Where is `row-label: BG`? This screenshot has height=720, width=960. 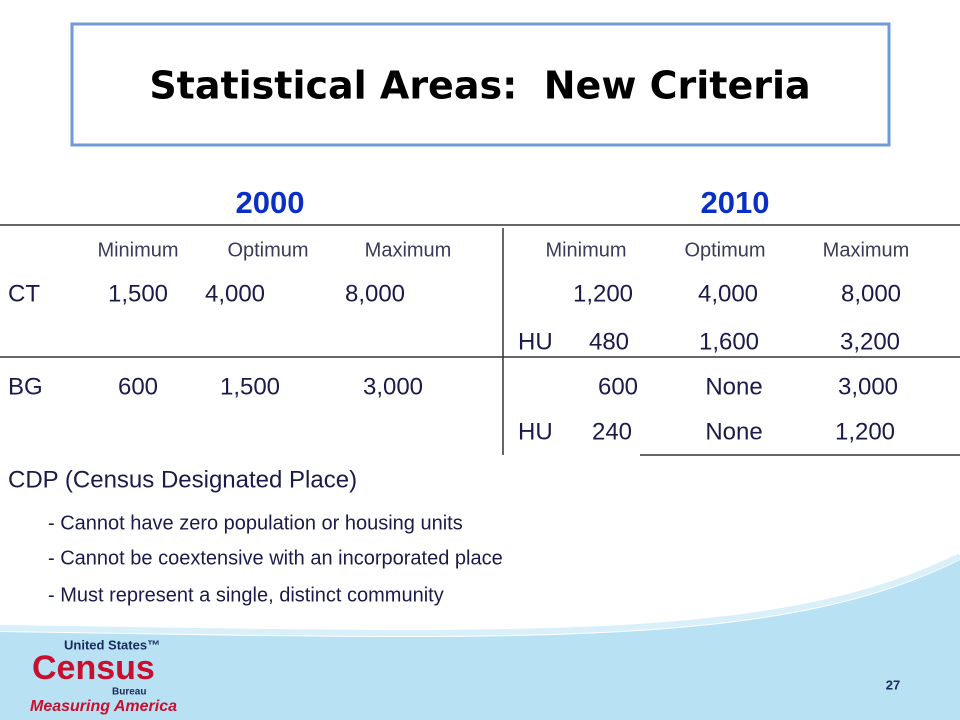 row-label: BG is located at coordinates (25, 386).